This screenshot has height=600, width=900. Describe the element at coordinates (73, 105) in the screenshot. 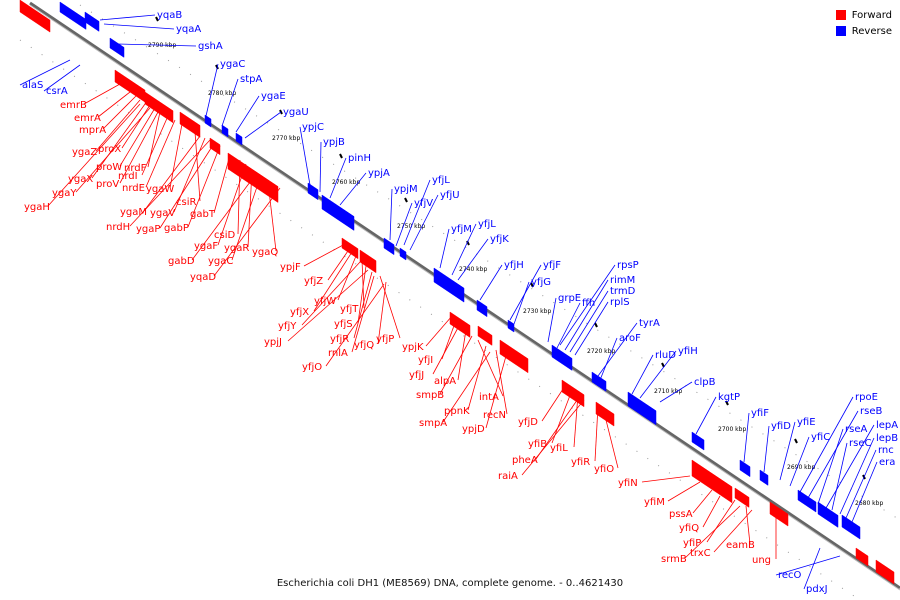

I see `forward-gene-label: emrB` at that location.